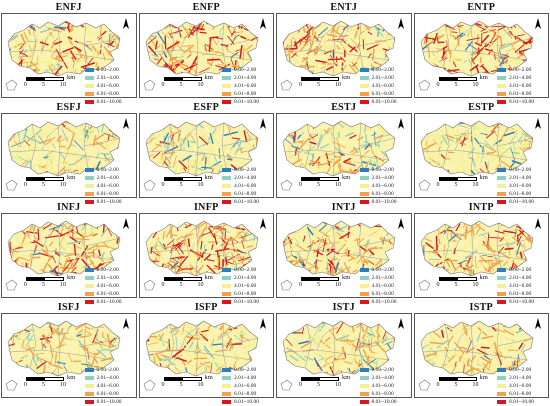 Image resolution: width=550 pixels, height=406 pixels. Describe the element at coordinates (207, 207) in the screenshot. I see `panel-title: INFP` at that location.